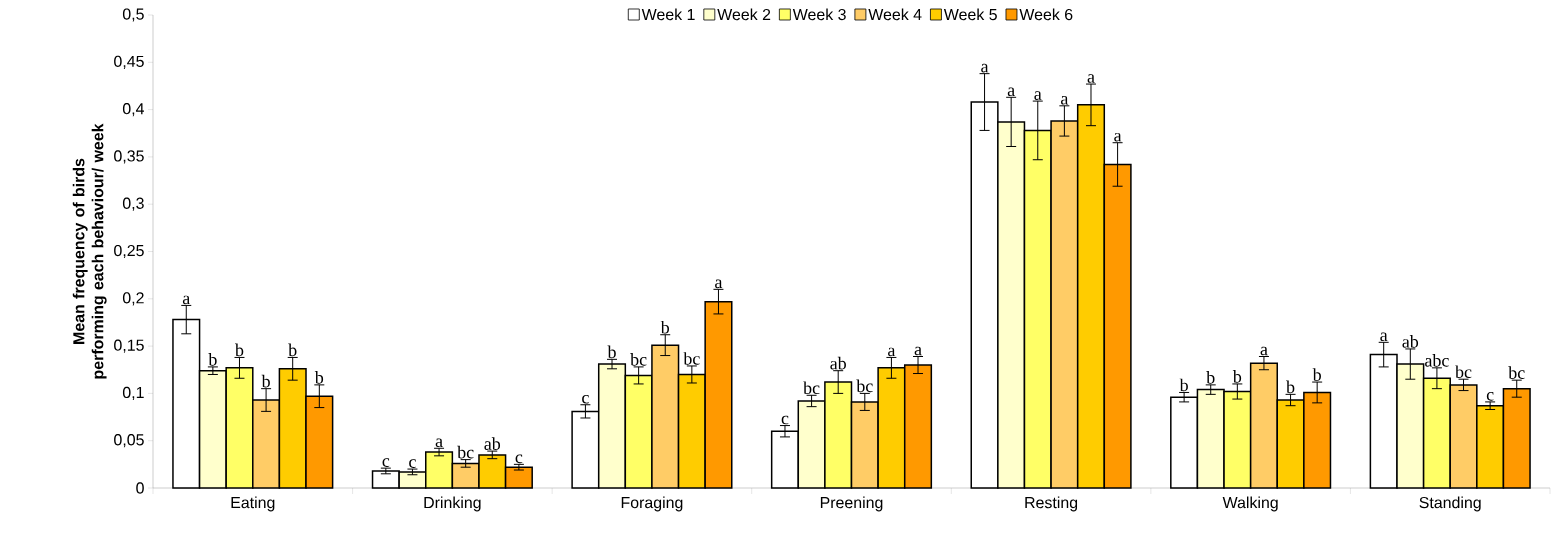 The width and height of the screenshot is (1551, 534). I want to click on legend-label: Week 3, so click(819, 14).